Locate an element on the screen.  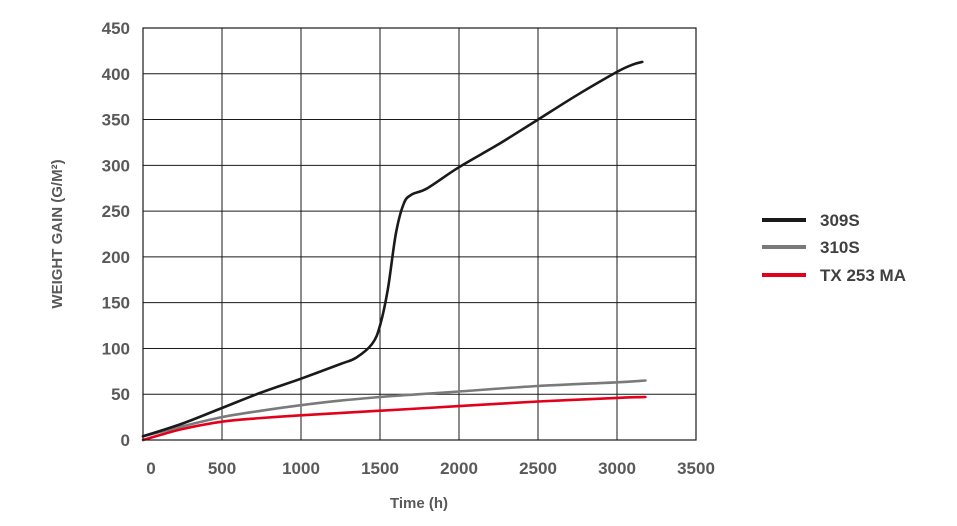
series-line-310s is located at coordinates (394, 408).